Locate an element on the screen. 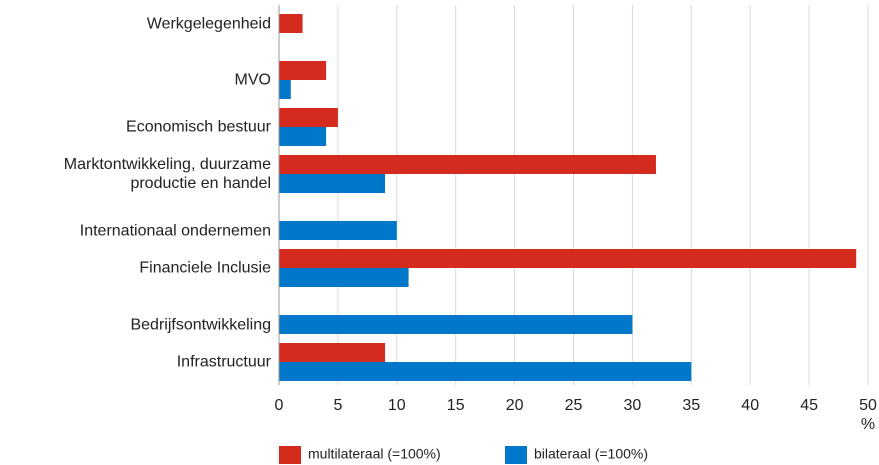  category-label: Financiele Inclusie is located at coordinates (205, 268).